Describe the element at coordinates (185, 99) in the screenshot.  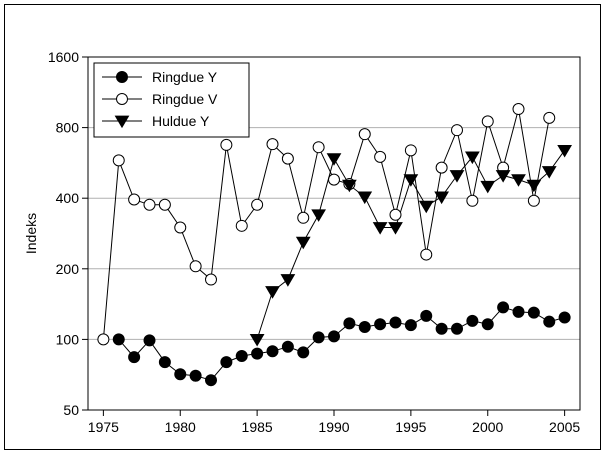
I see `legend-label: Ringdue V` at that location.